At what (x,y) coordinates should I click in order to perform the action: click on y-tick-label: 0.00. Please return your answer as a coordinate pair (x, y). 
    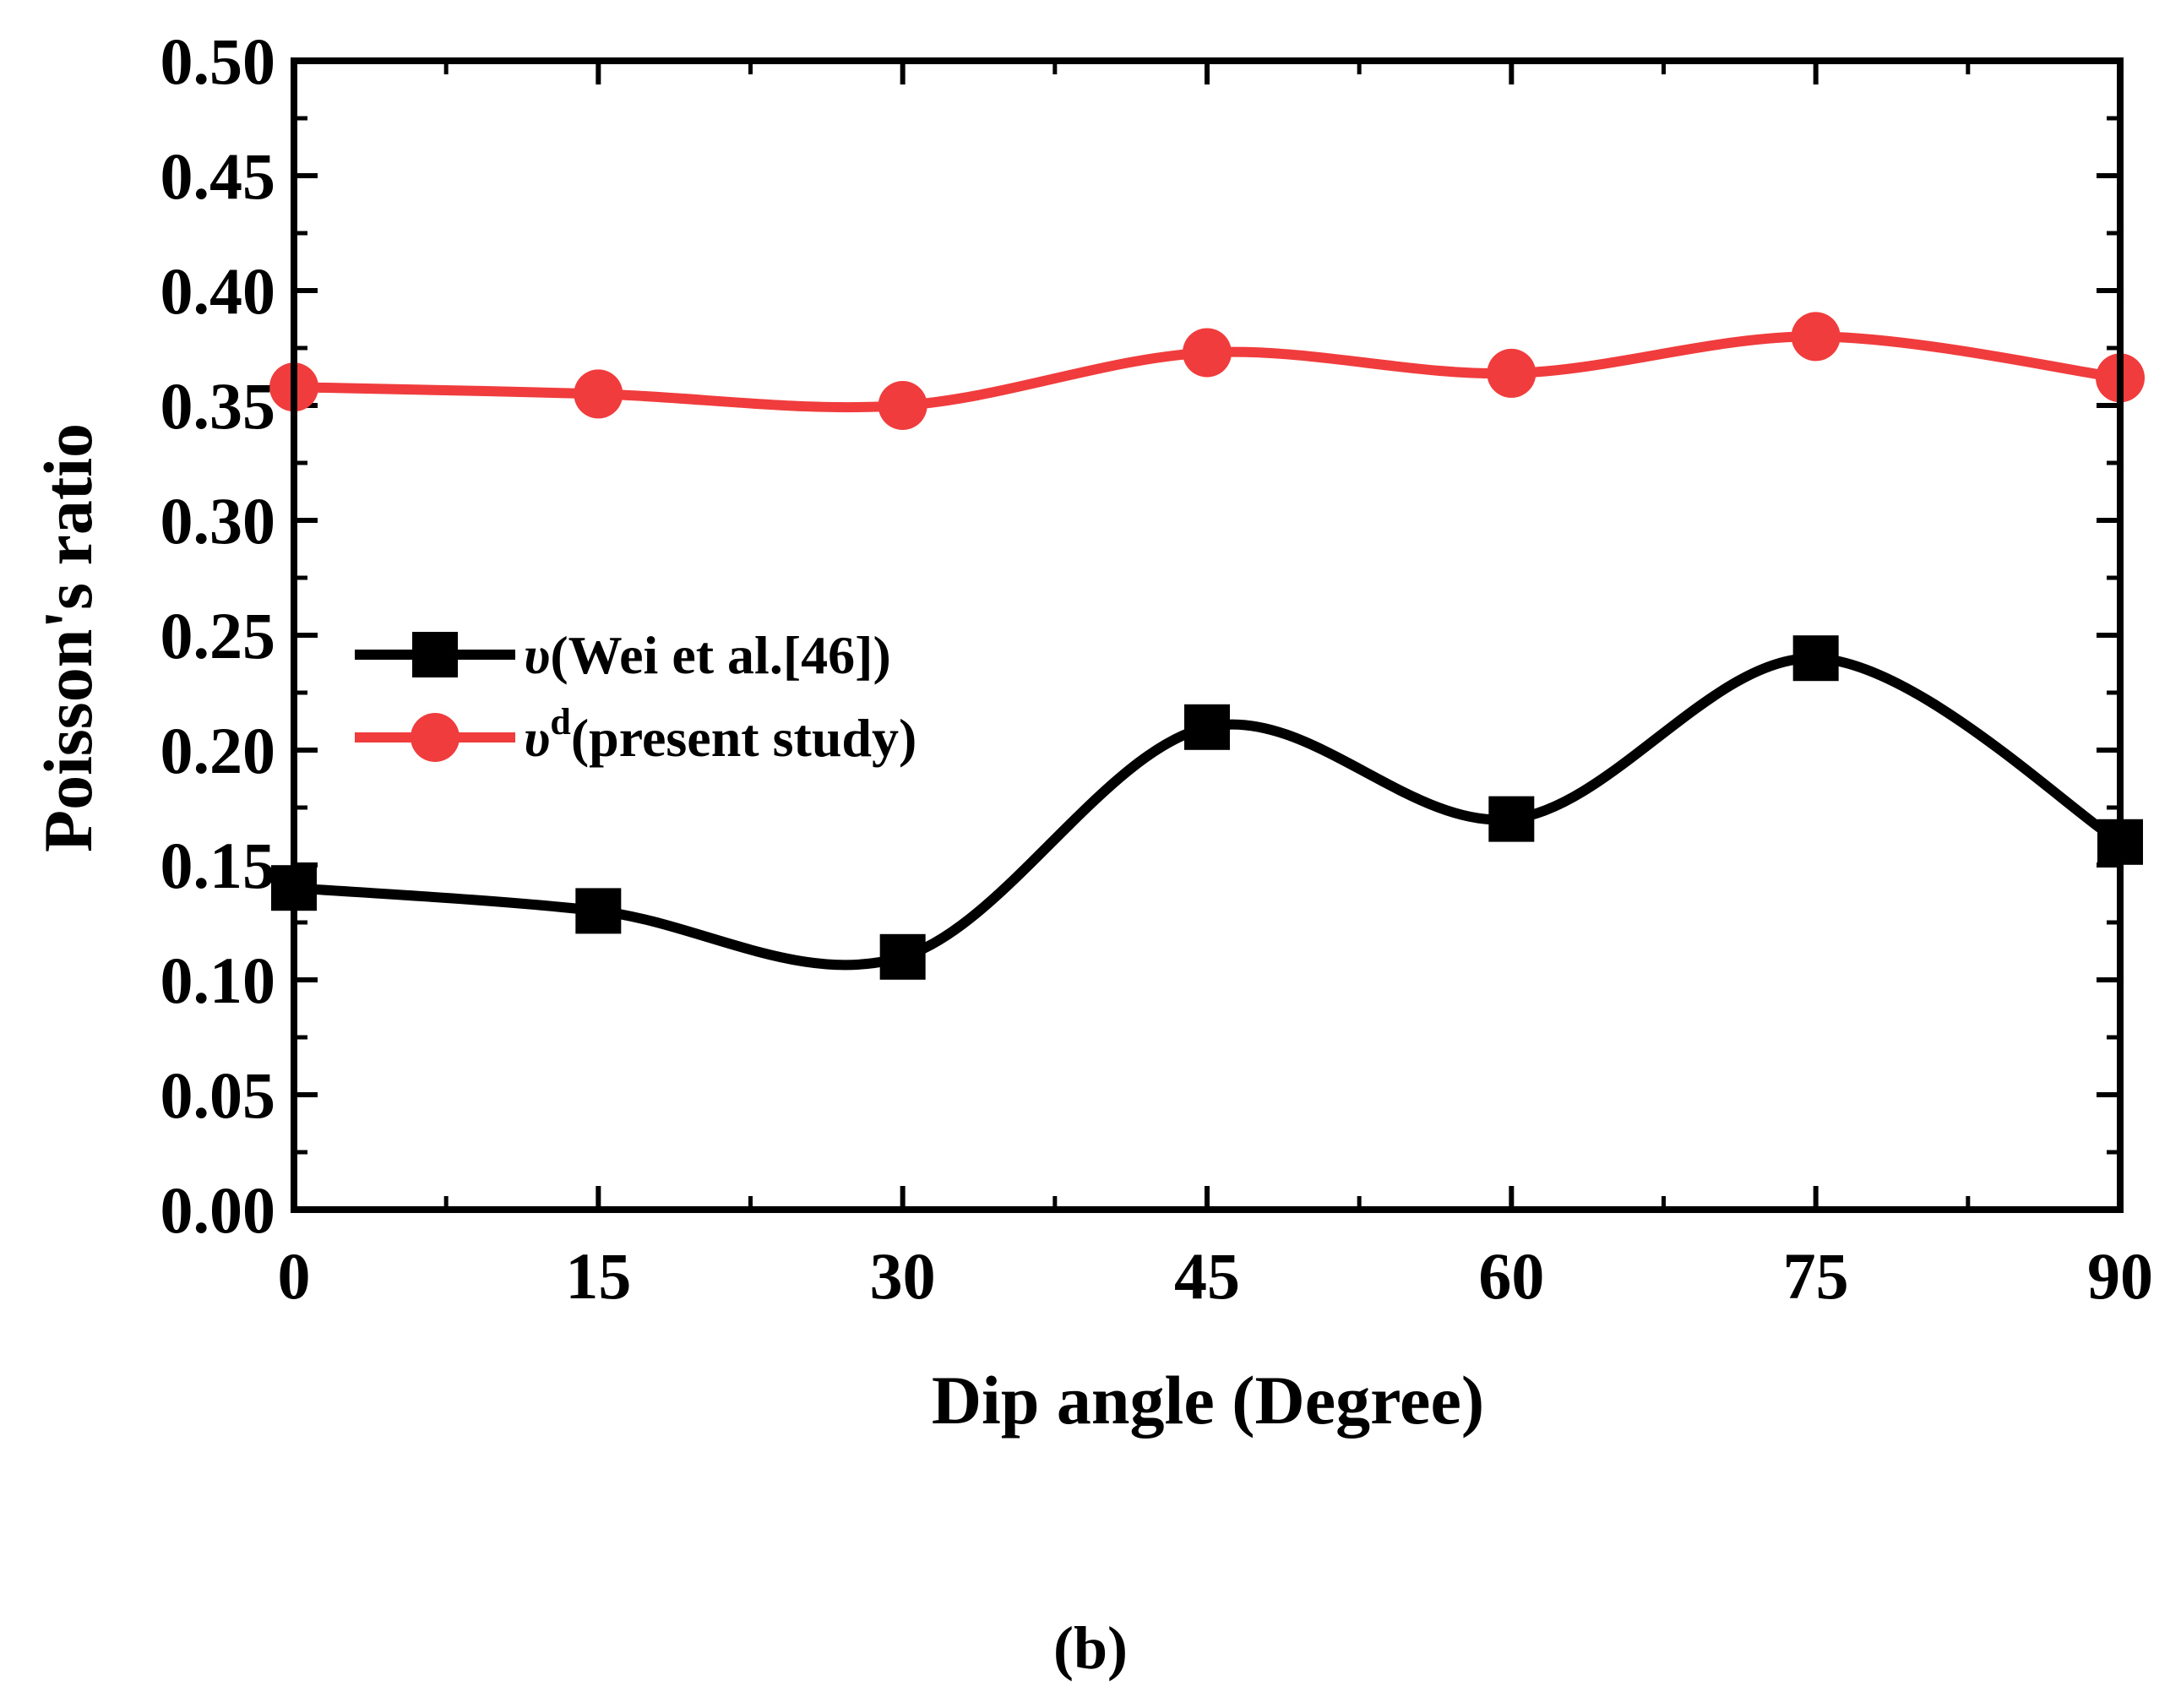
    Looking at the image, I should click on (218, 1210).